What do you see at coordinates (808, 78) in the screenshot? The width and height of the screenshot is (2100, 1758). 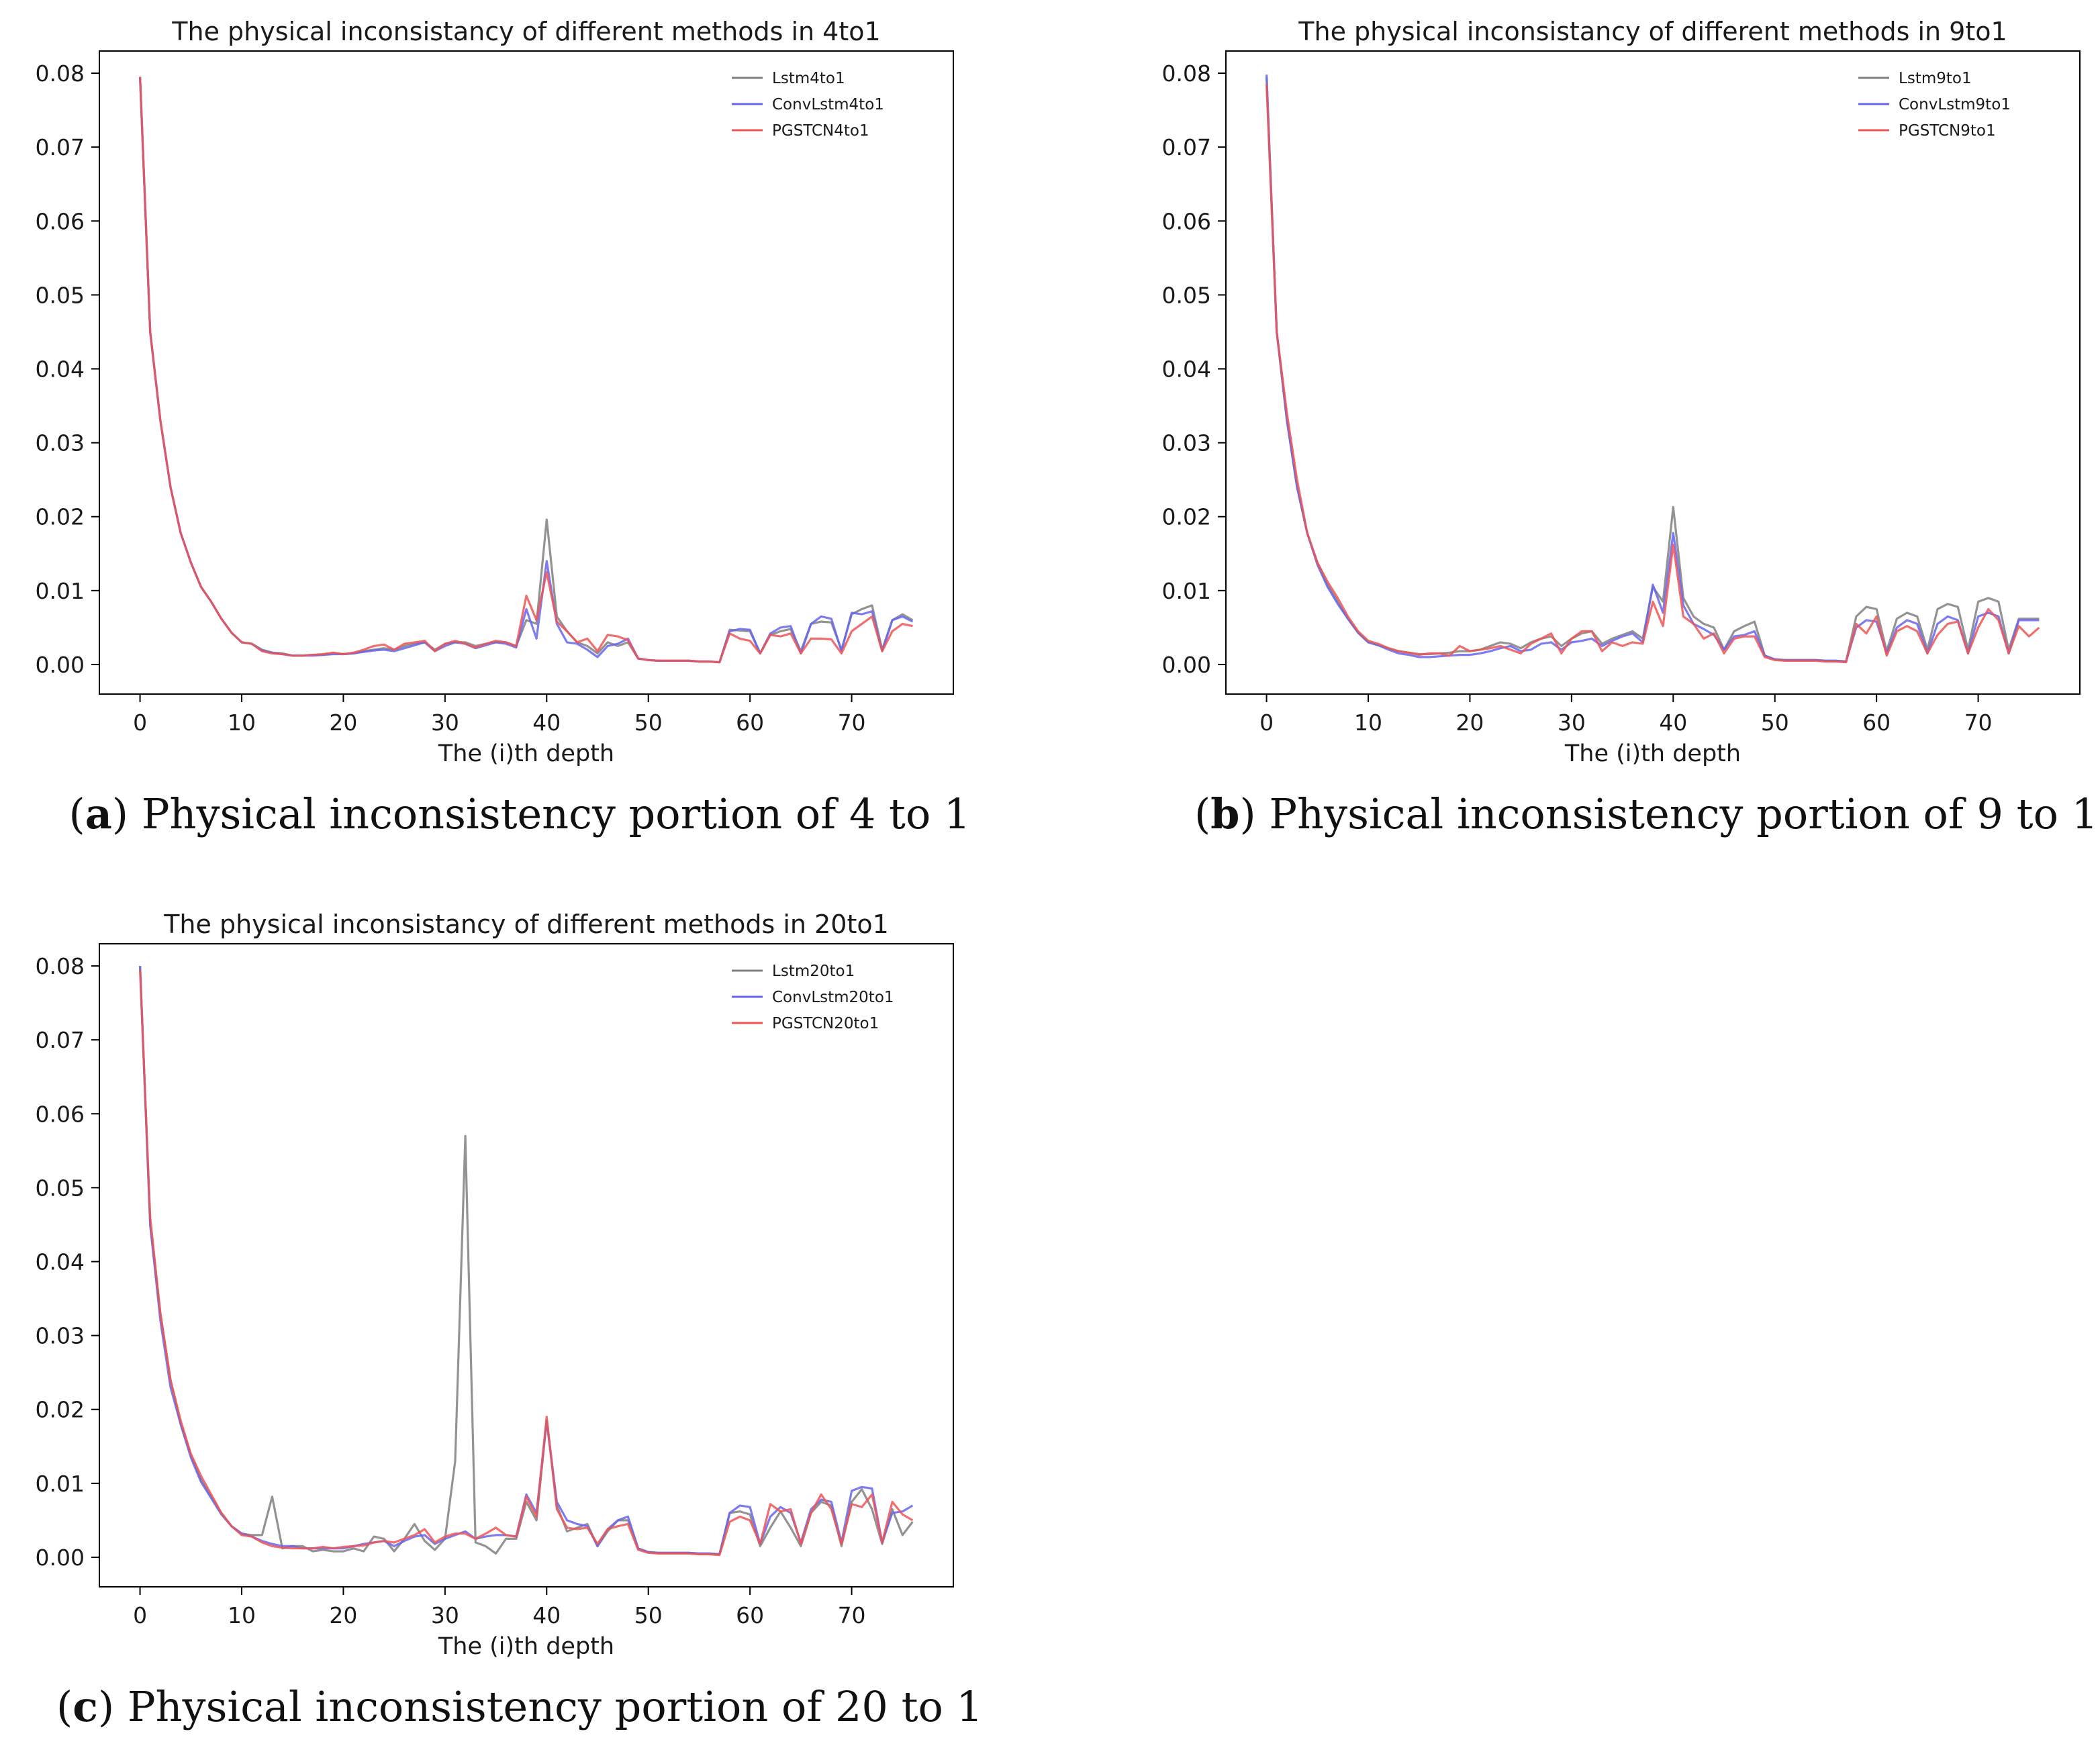 I see `legend-entry: Lstm4to1` at bounding box center [808, 78].